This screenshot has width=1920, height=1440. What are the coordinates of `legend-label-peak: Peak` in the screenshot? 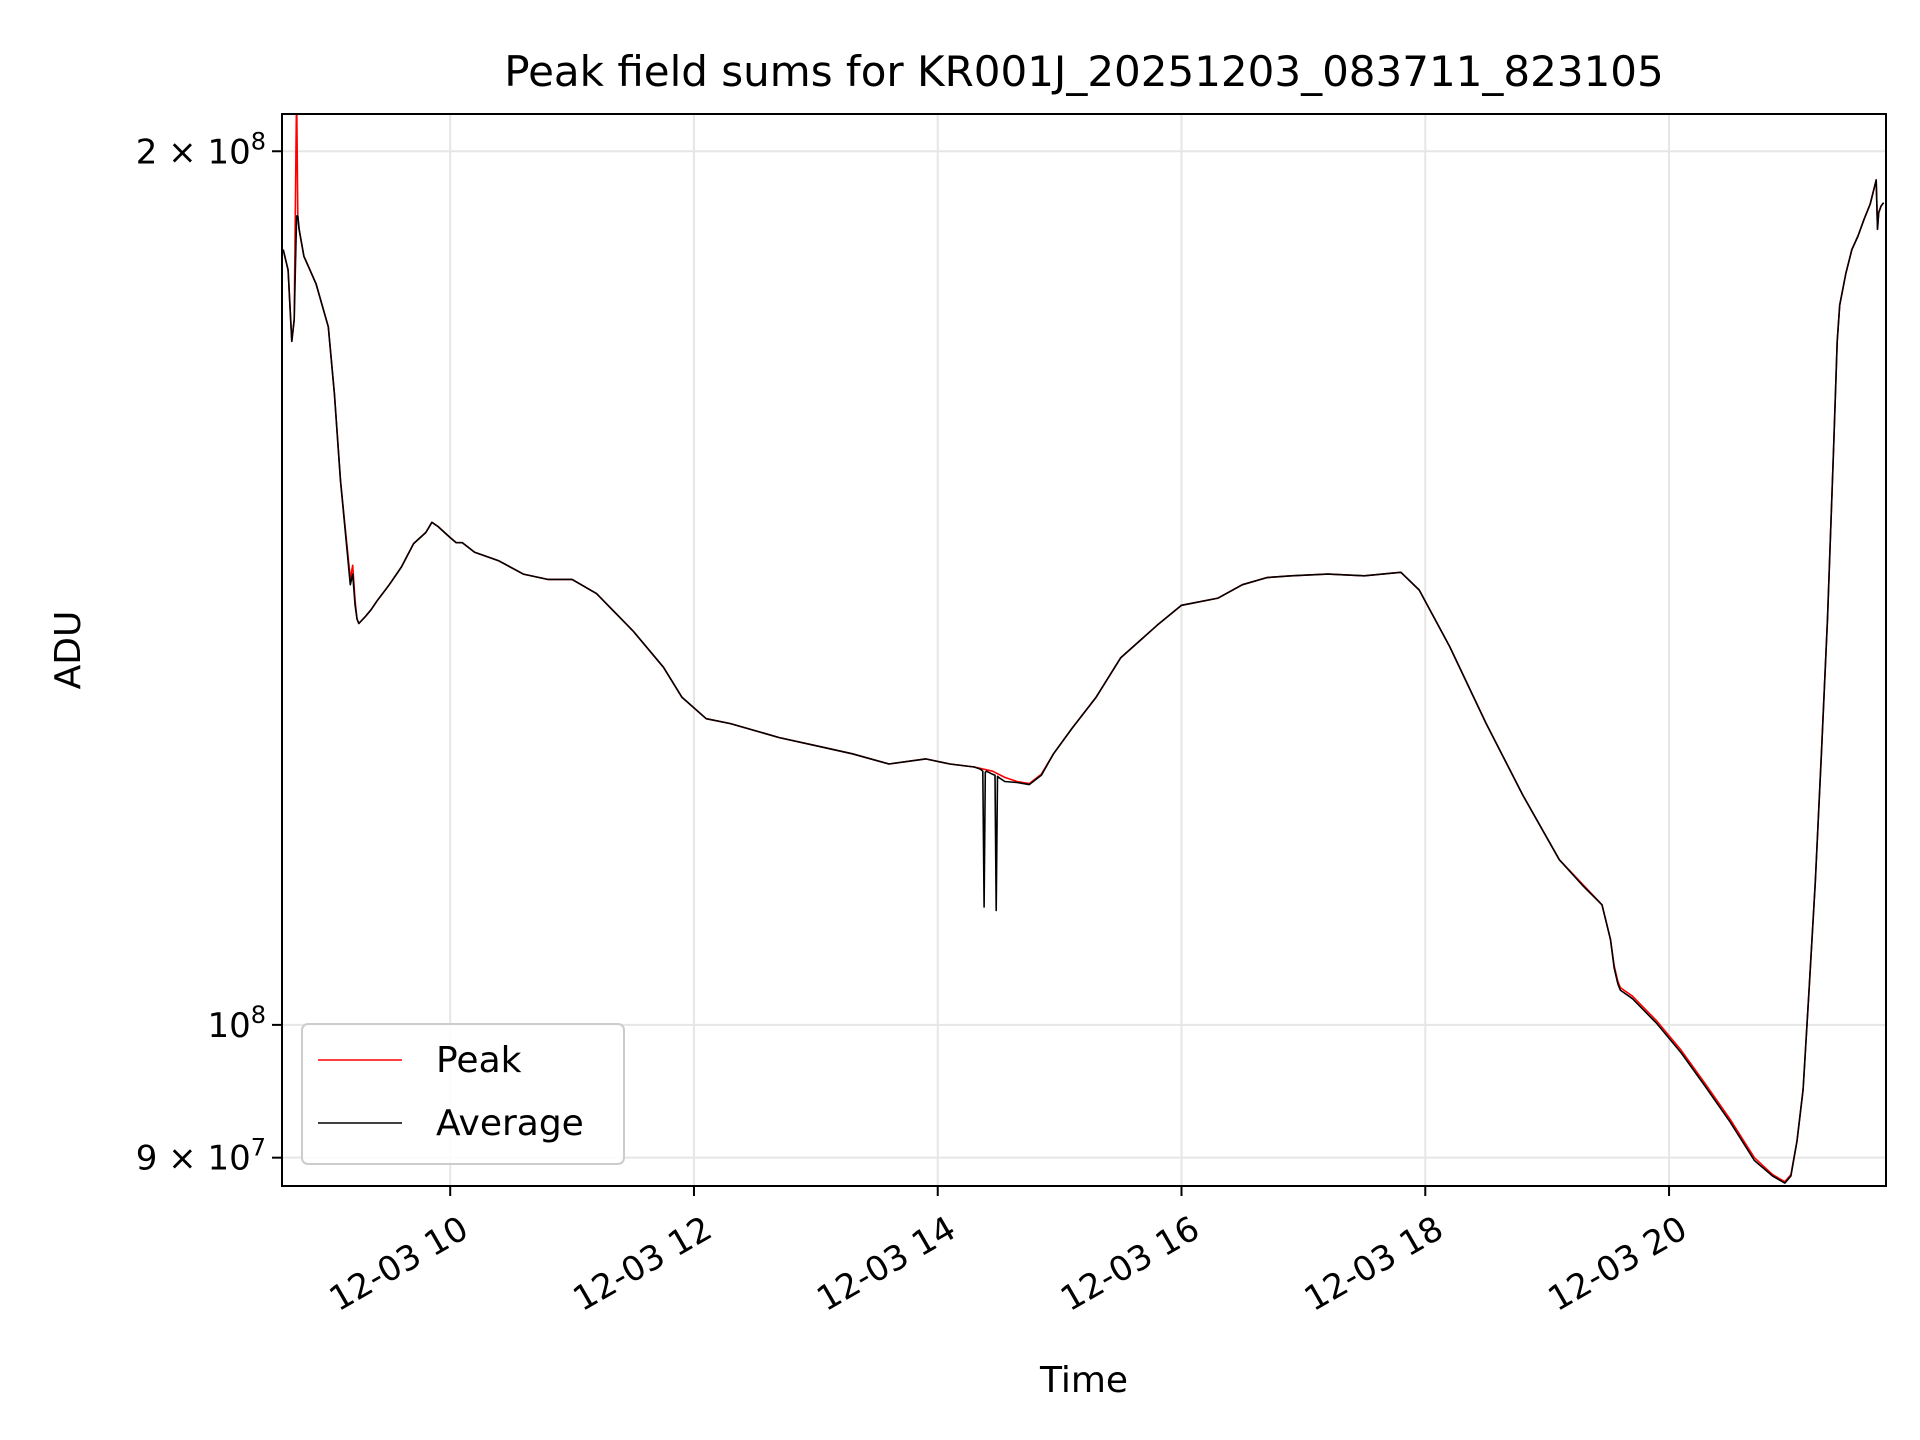 It's located at (479, 1060).